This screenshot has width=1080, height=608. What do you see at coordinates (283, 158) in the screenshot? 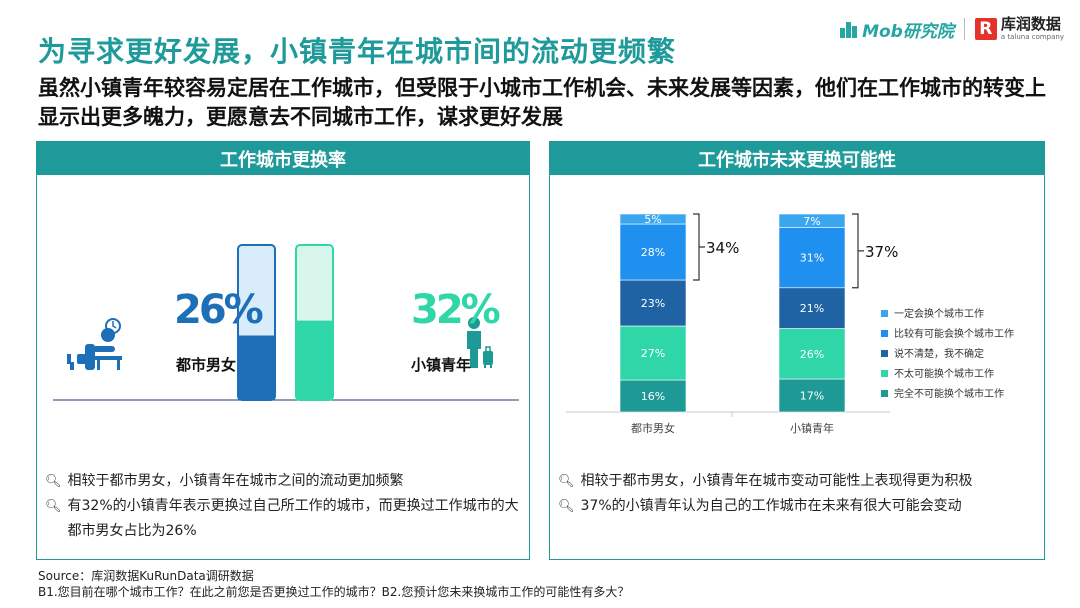
I see `change-rate-panel-title: 工作城市更换率` at bounding box center [283, 158].